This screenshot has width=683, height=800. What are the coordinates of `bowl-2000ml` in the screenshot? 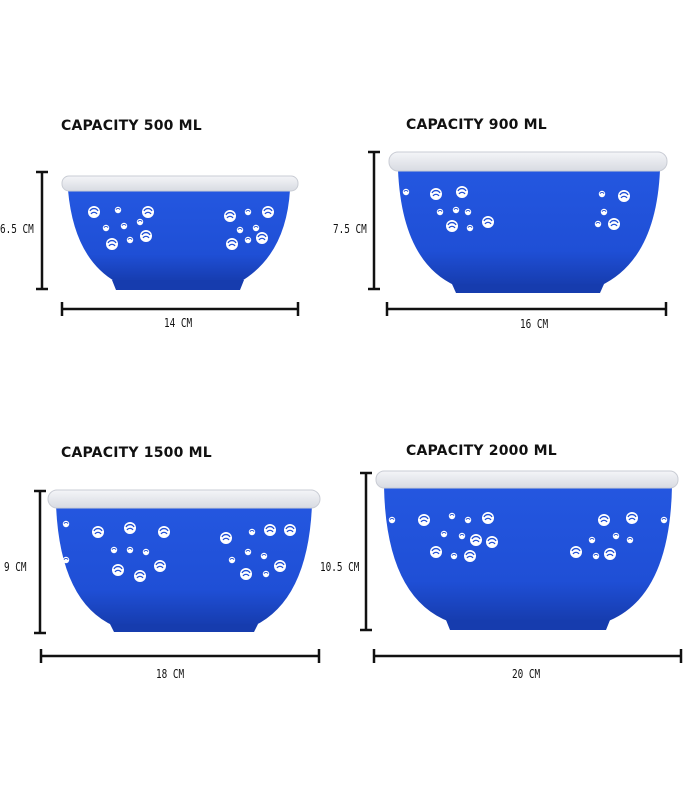 It's located at (527, 550).